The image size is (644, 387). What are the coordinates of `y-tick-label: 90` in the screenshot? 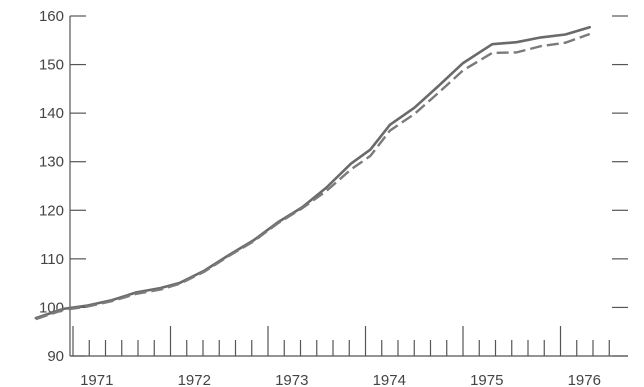 It's located at (55, 356).